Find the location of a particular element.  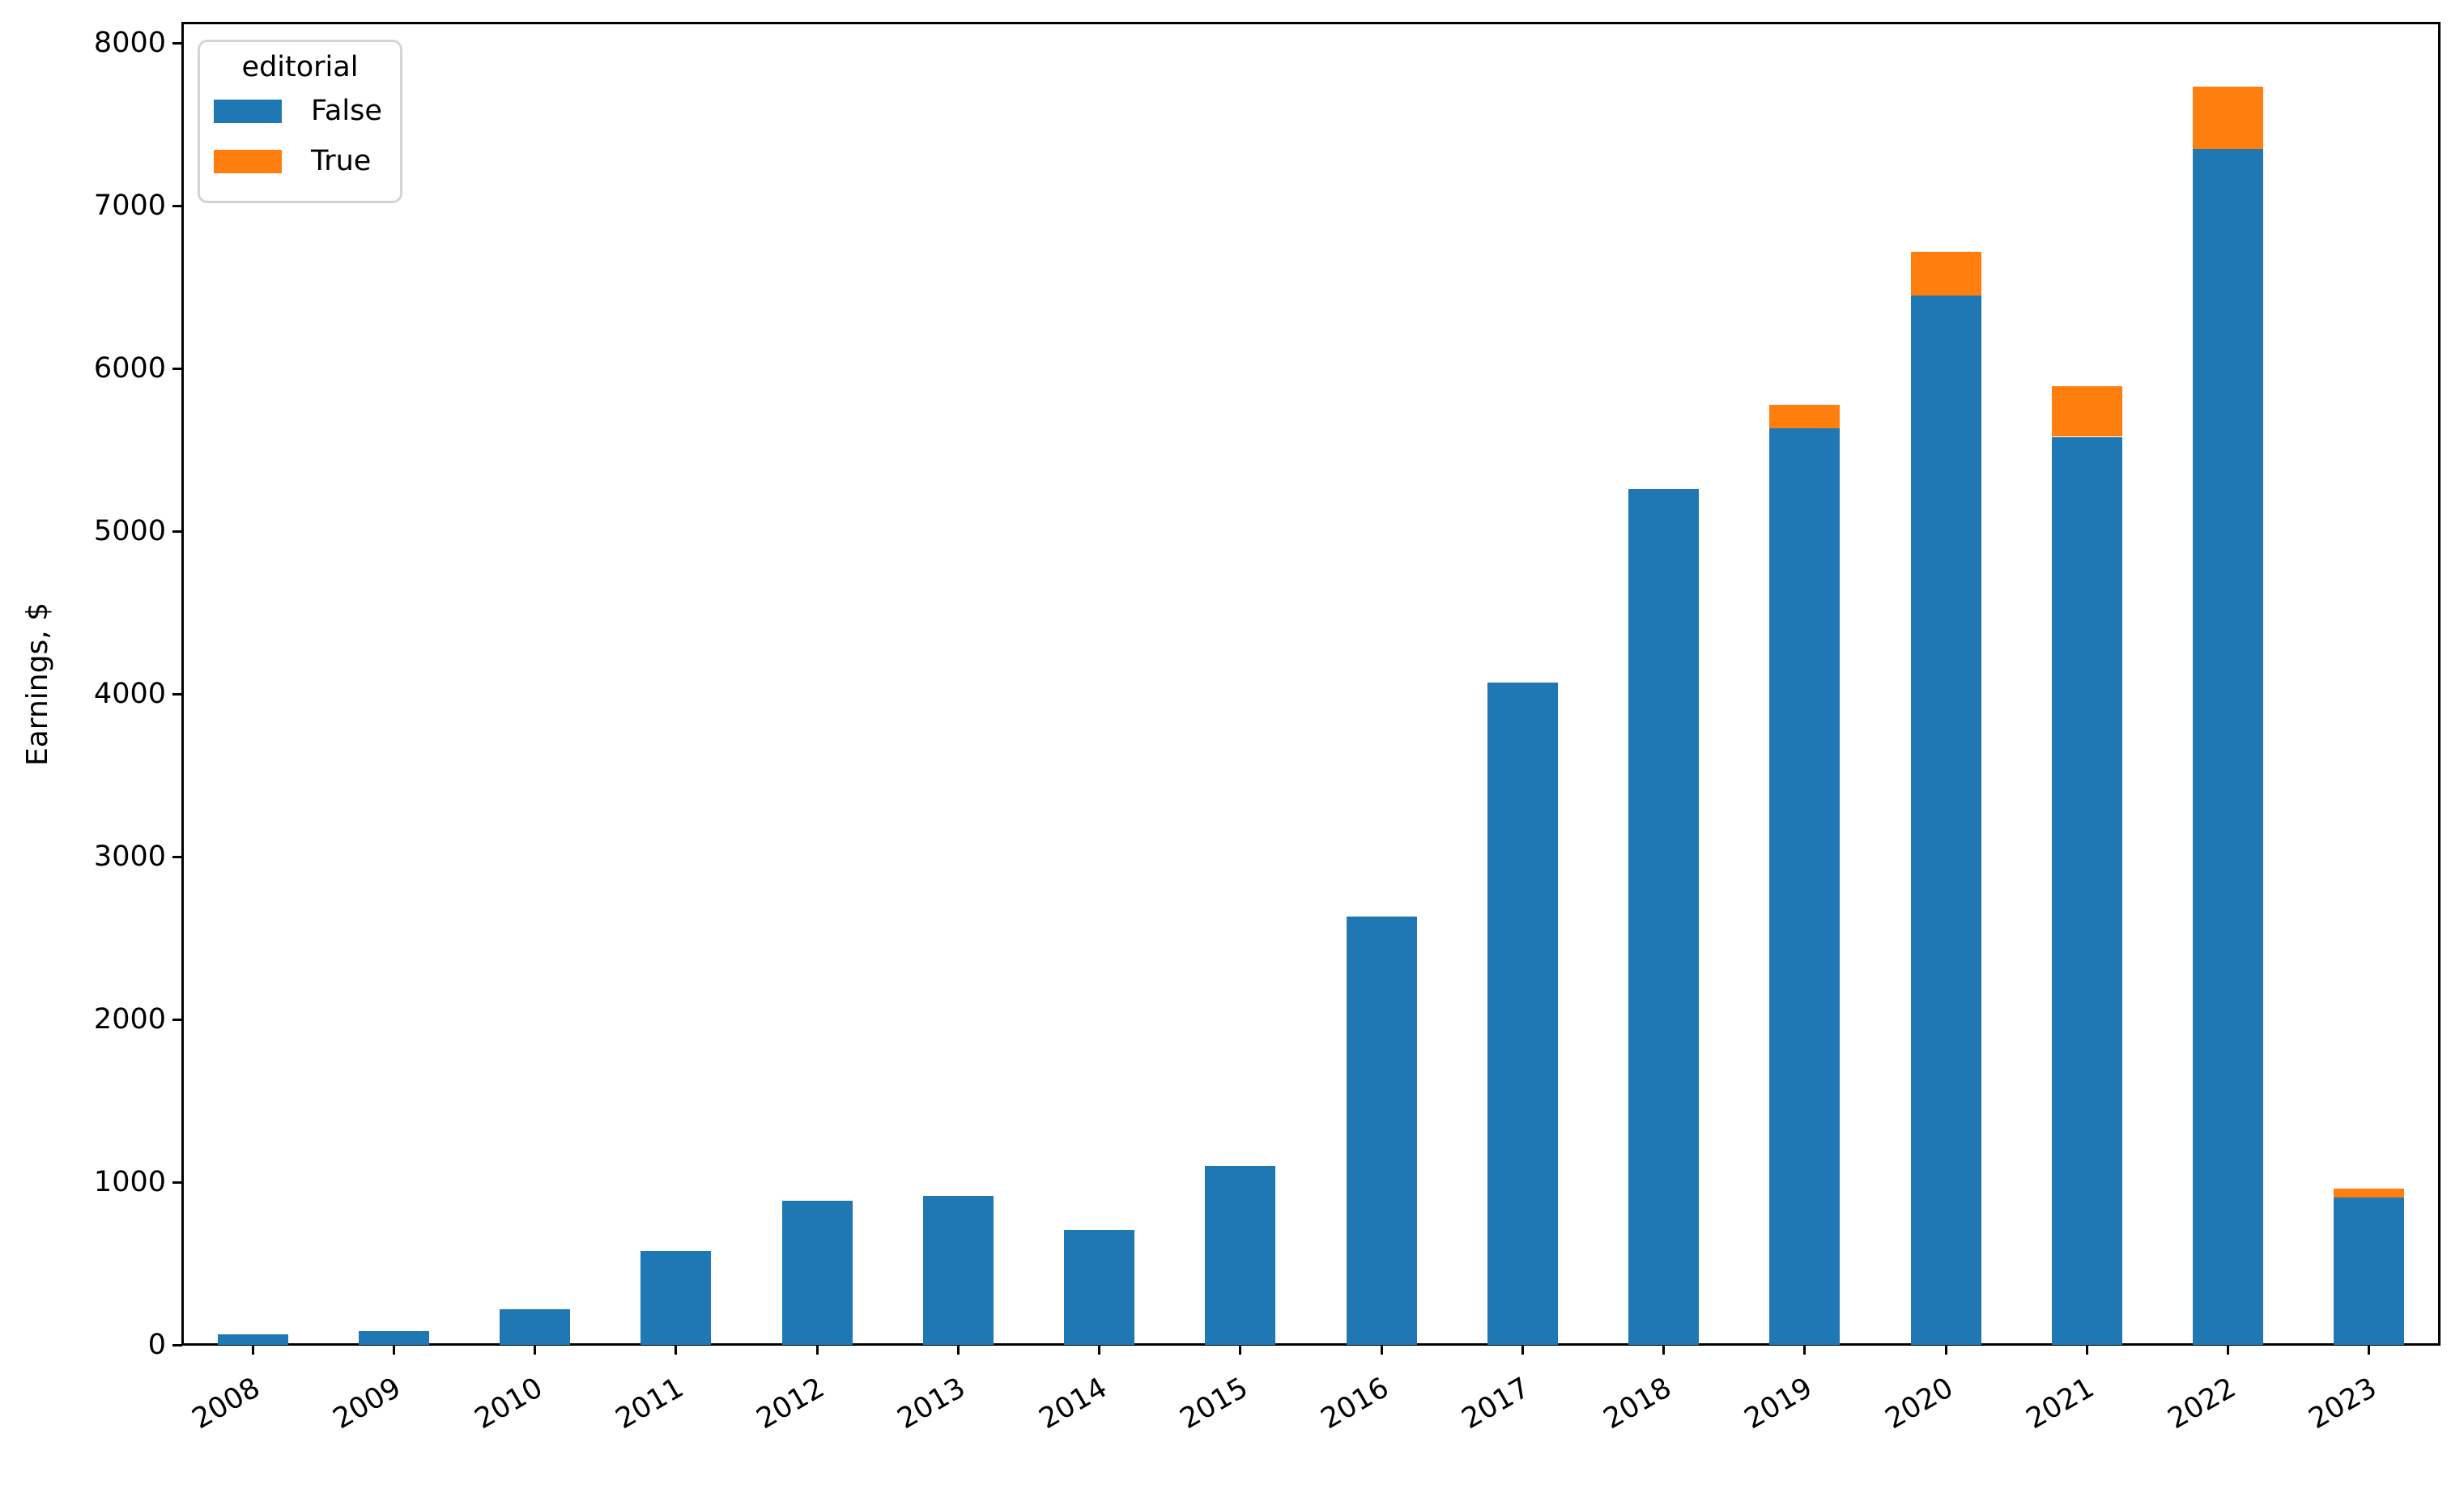

y-tick-label-2000: 2000 is located at coordinates (129, 1019).